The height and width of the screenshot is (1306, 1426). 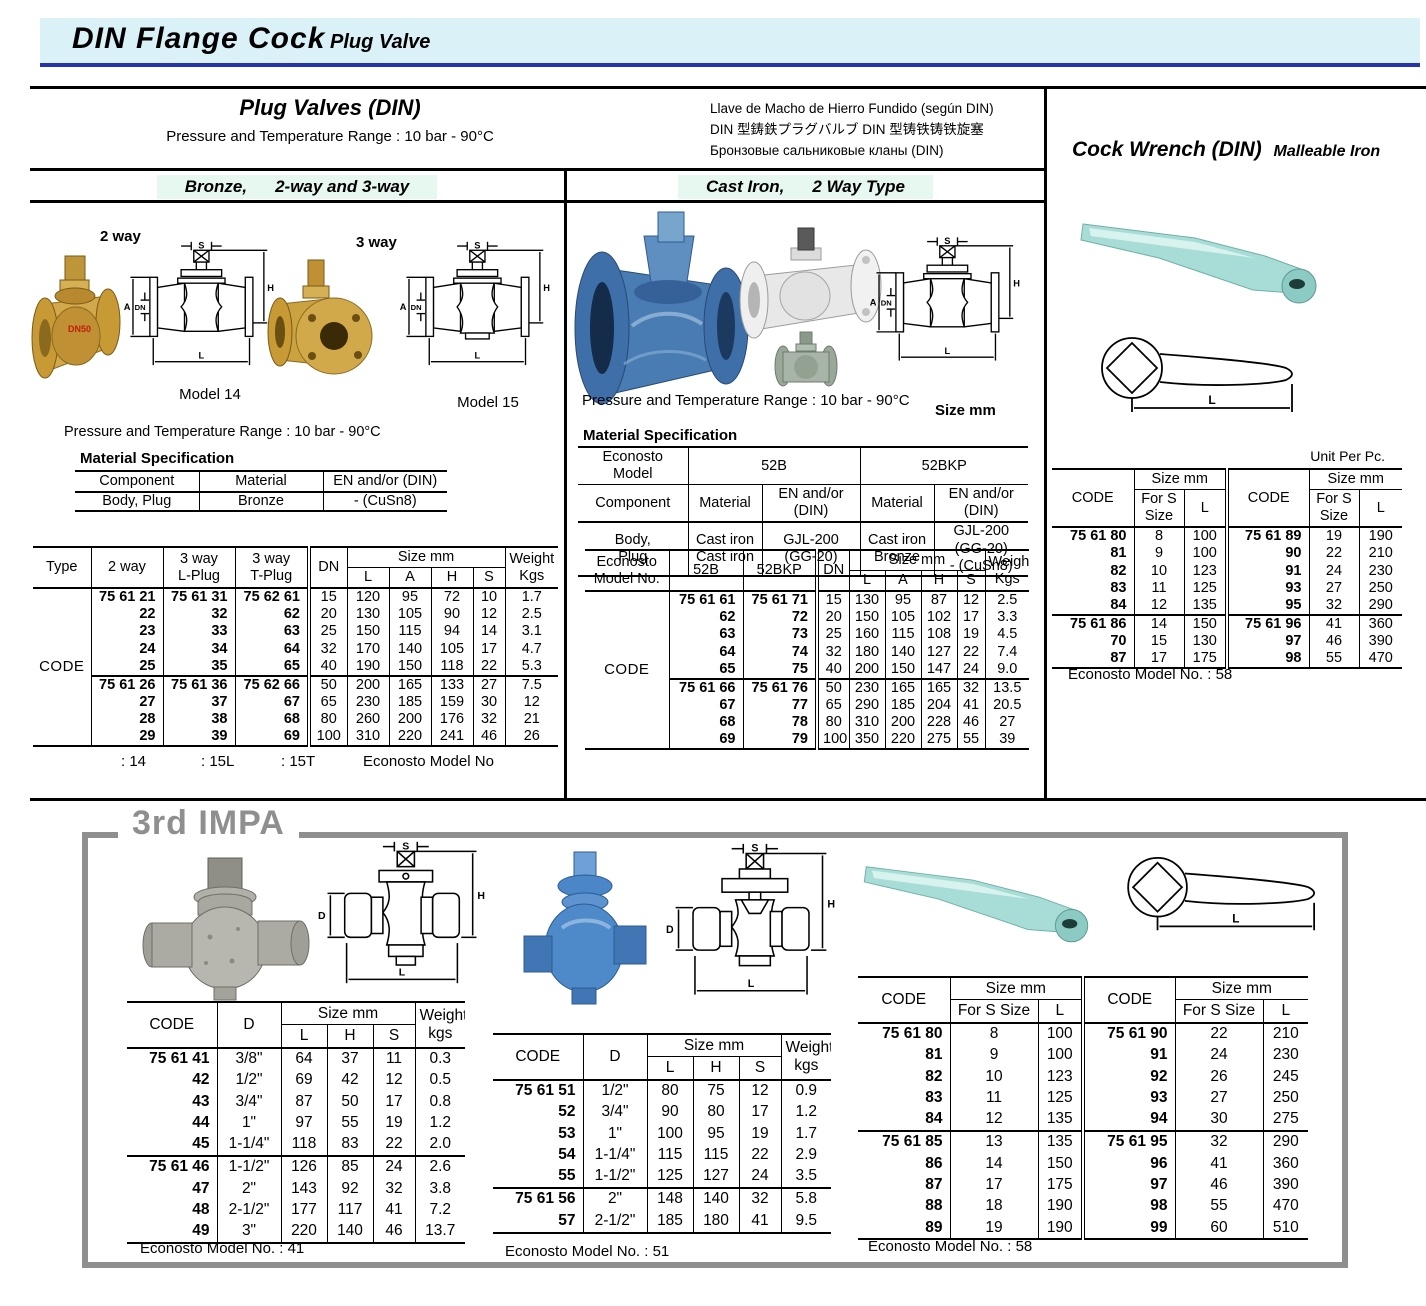 What do you see at coordinates (208, 823) in the screenshot?
I see `impa-title: 3rd IMPA` at bounding box center [208, 823].